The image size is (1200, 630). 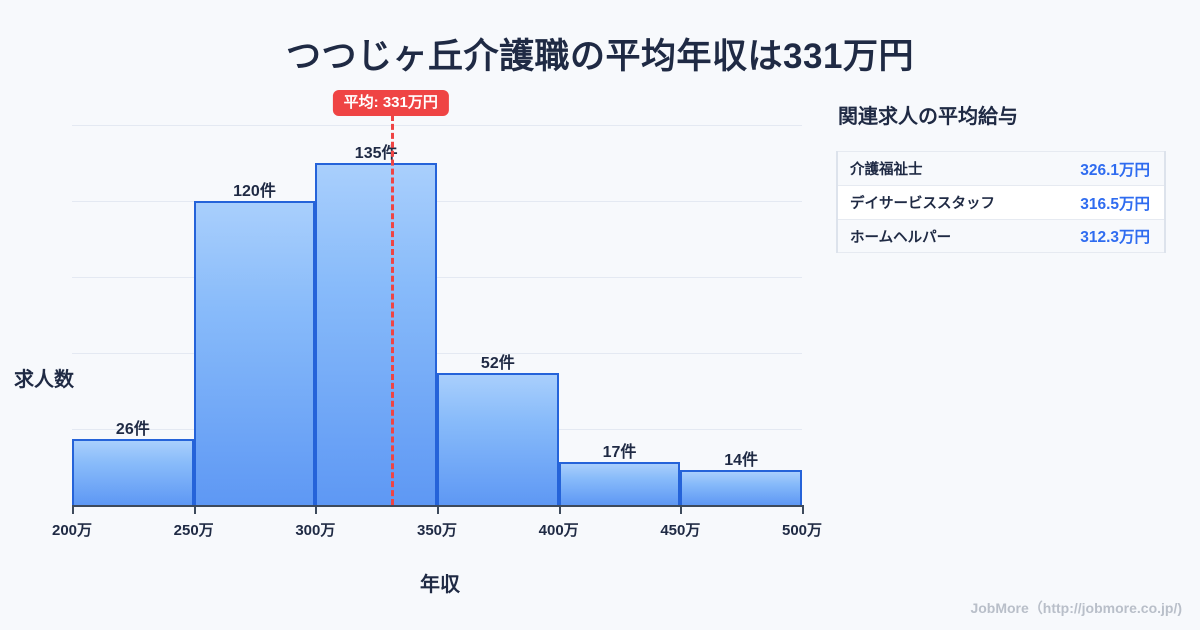 I want to click on salary-row-value: 312.3万円, so click(x=1115, y=237).